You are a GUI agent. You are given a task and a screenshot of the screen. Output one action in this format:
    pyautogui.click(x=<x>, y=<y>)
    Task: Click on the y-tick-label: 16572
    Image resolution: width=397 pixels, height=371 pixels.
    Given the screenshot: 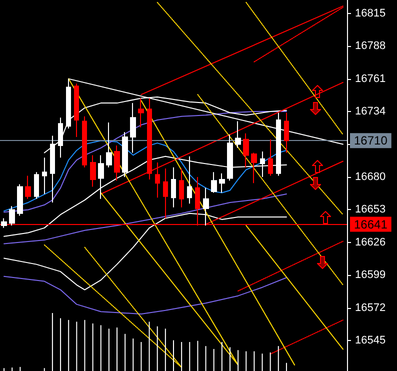 What is the action you would take?
    pyautogui.click(x=370, y=308)
    